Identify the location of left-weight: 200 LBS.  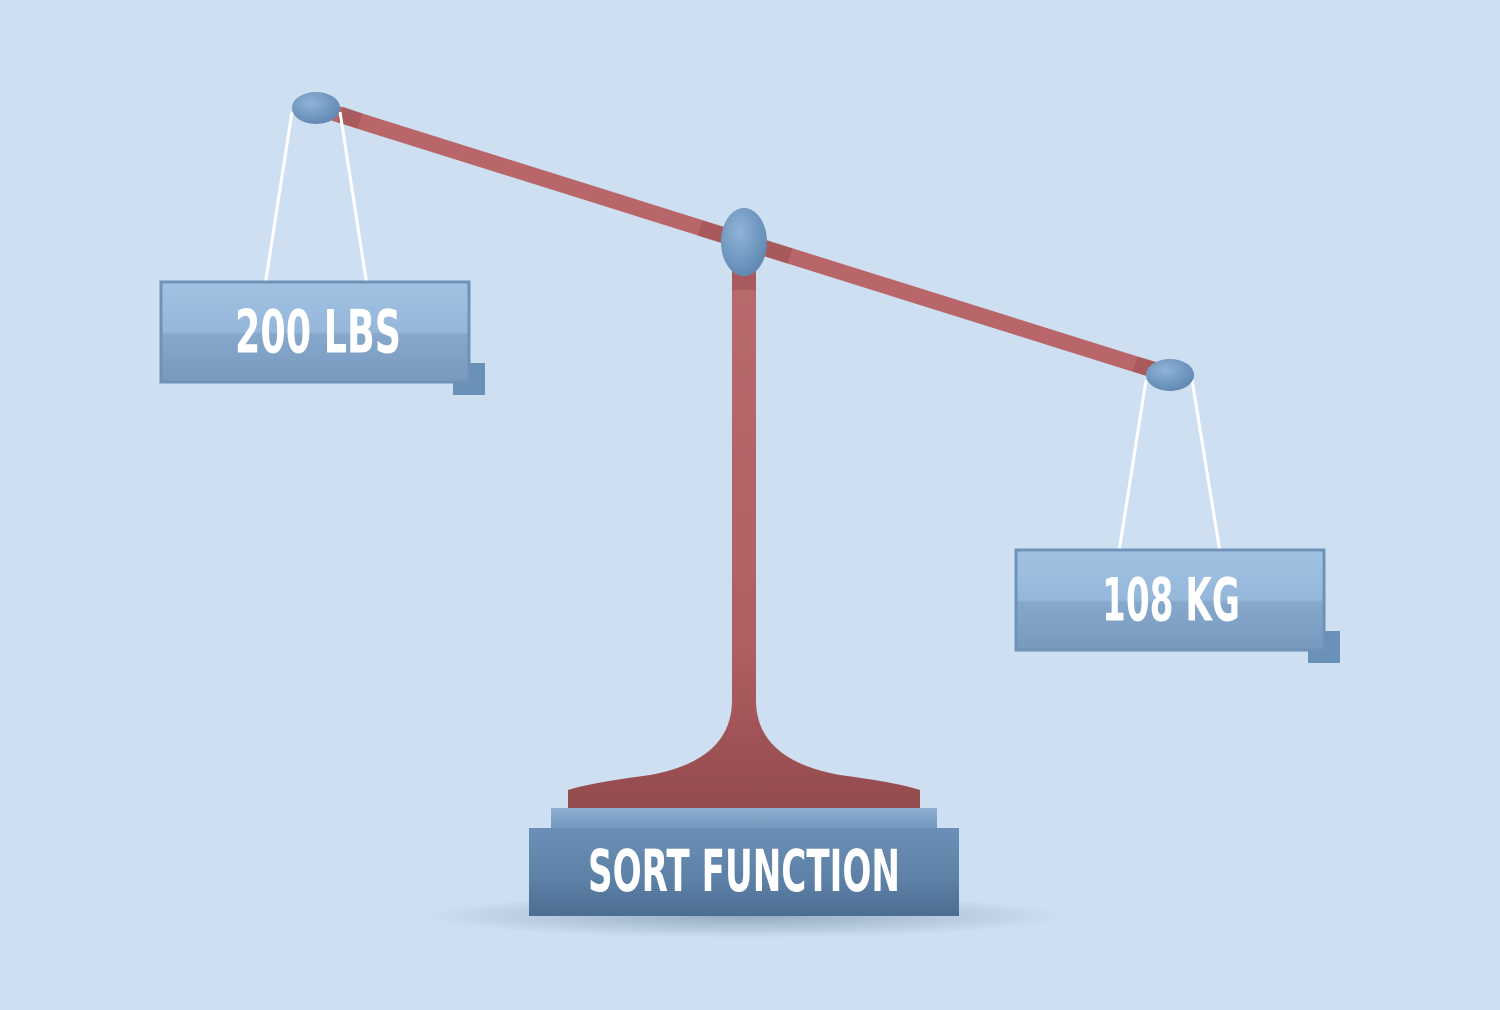
(322, 337).